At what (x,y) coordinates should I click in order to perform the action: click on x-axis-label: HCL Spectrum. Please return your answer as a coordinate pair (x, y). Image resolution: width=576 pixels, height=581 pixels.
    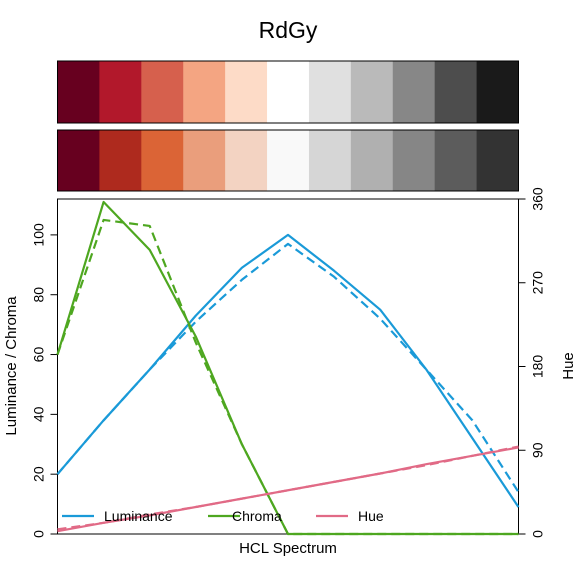
    Looking at the image, I should click on (288, 548).